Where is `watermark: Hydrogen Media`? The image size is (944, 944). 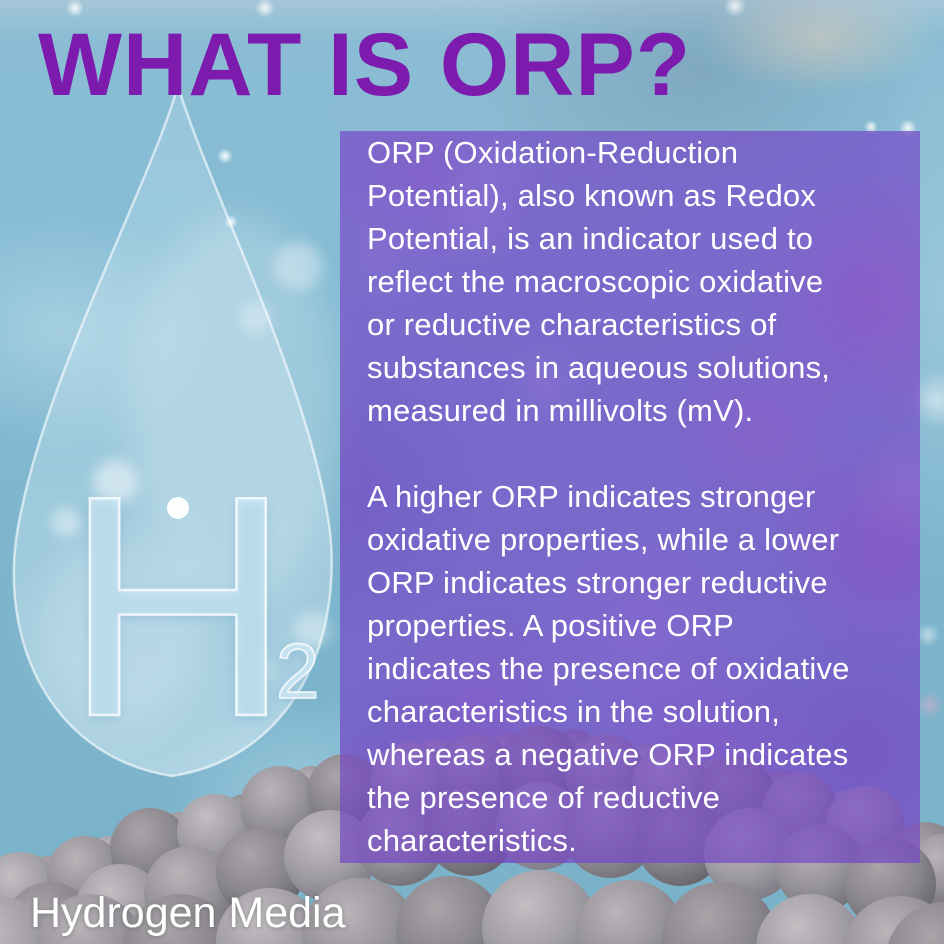
watermark: Hydrogen Media is located at coordinates (188, 913).